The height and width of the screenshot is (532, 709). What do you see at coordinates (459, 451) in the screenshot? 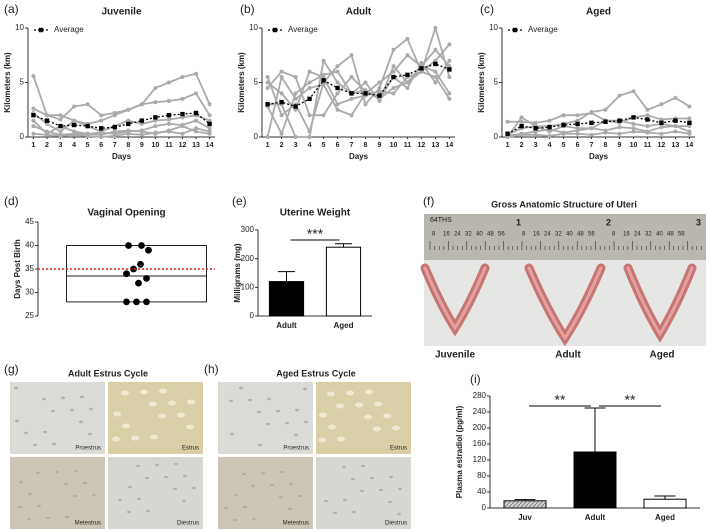
I see `y-axis-label: Plasma estradiol (pg/ml)` at bounding box center [459, 451].